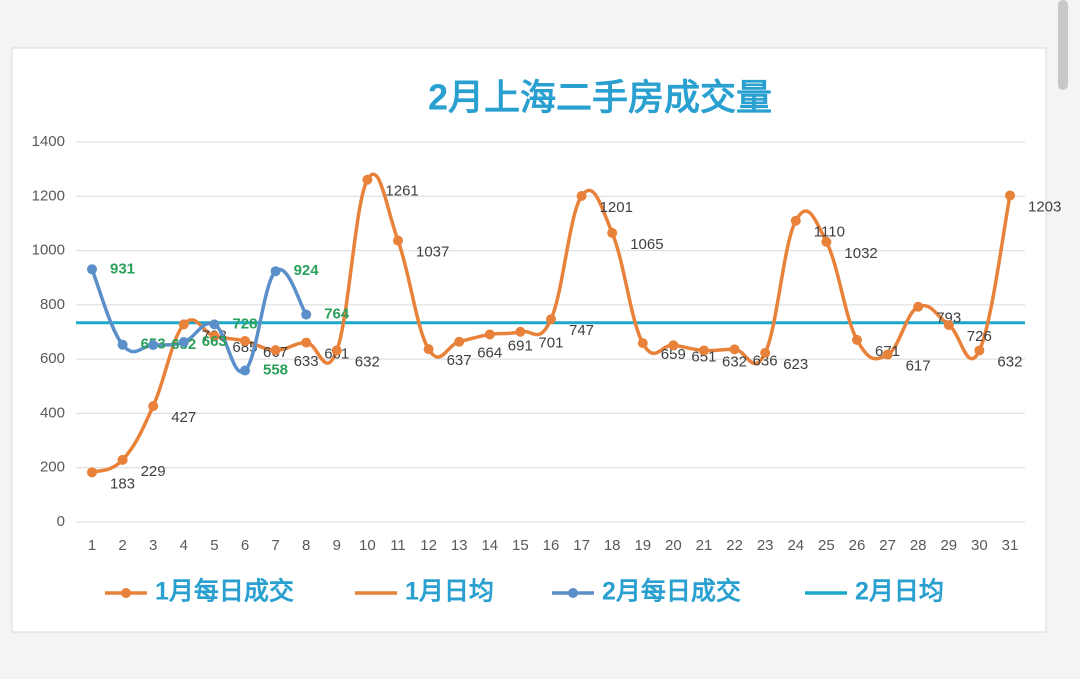 Image resolution: width=1080 pixels, height=679 pixels. What do you see at coordinates (398, 545) in the screenshot?
I see `x-tick-label: 11` at bounding box center [398, 545].